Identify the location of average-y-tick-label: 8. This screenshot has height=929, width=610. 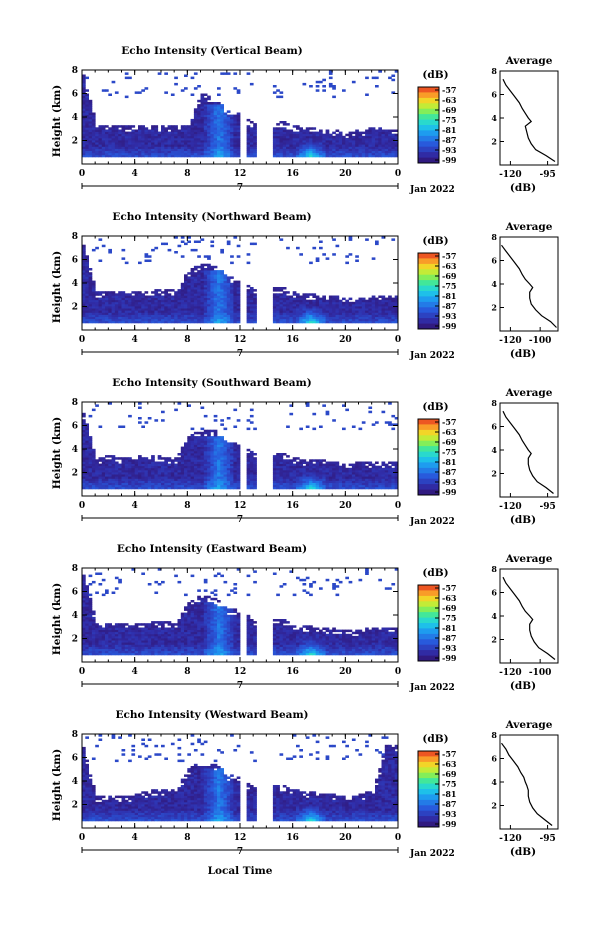
(494, 71).